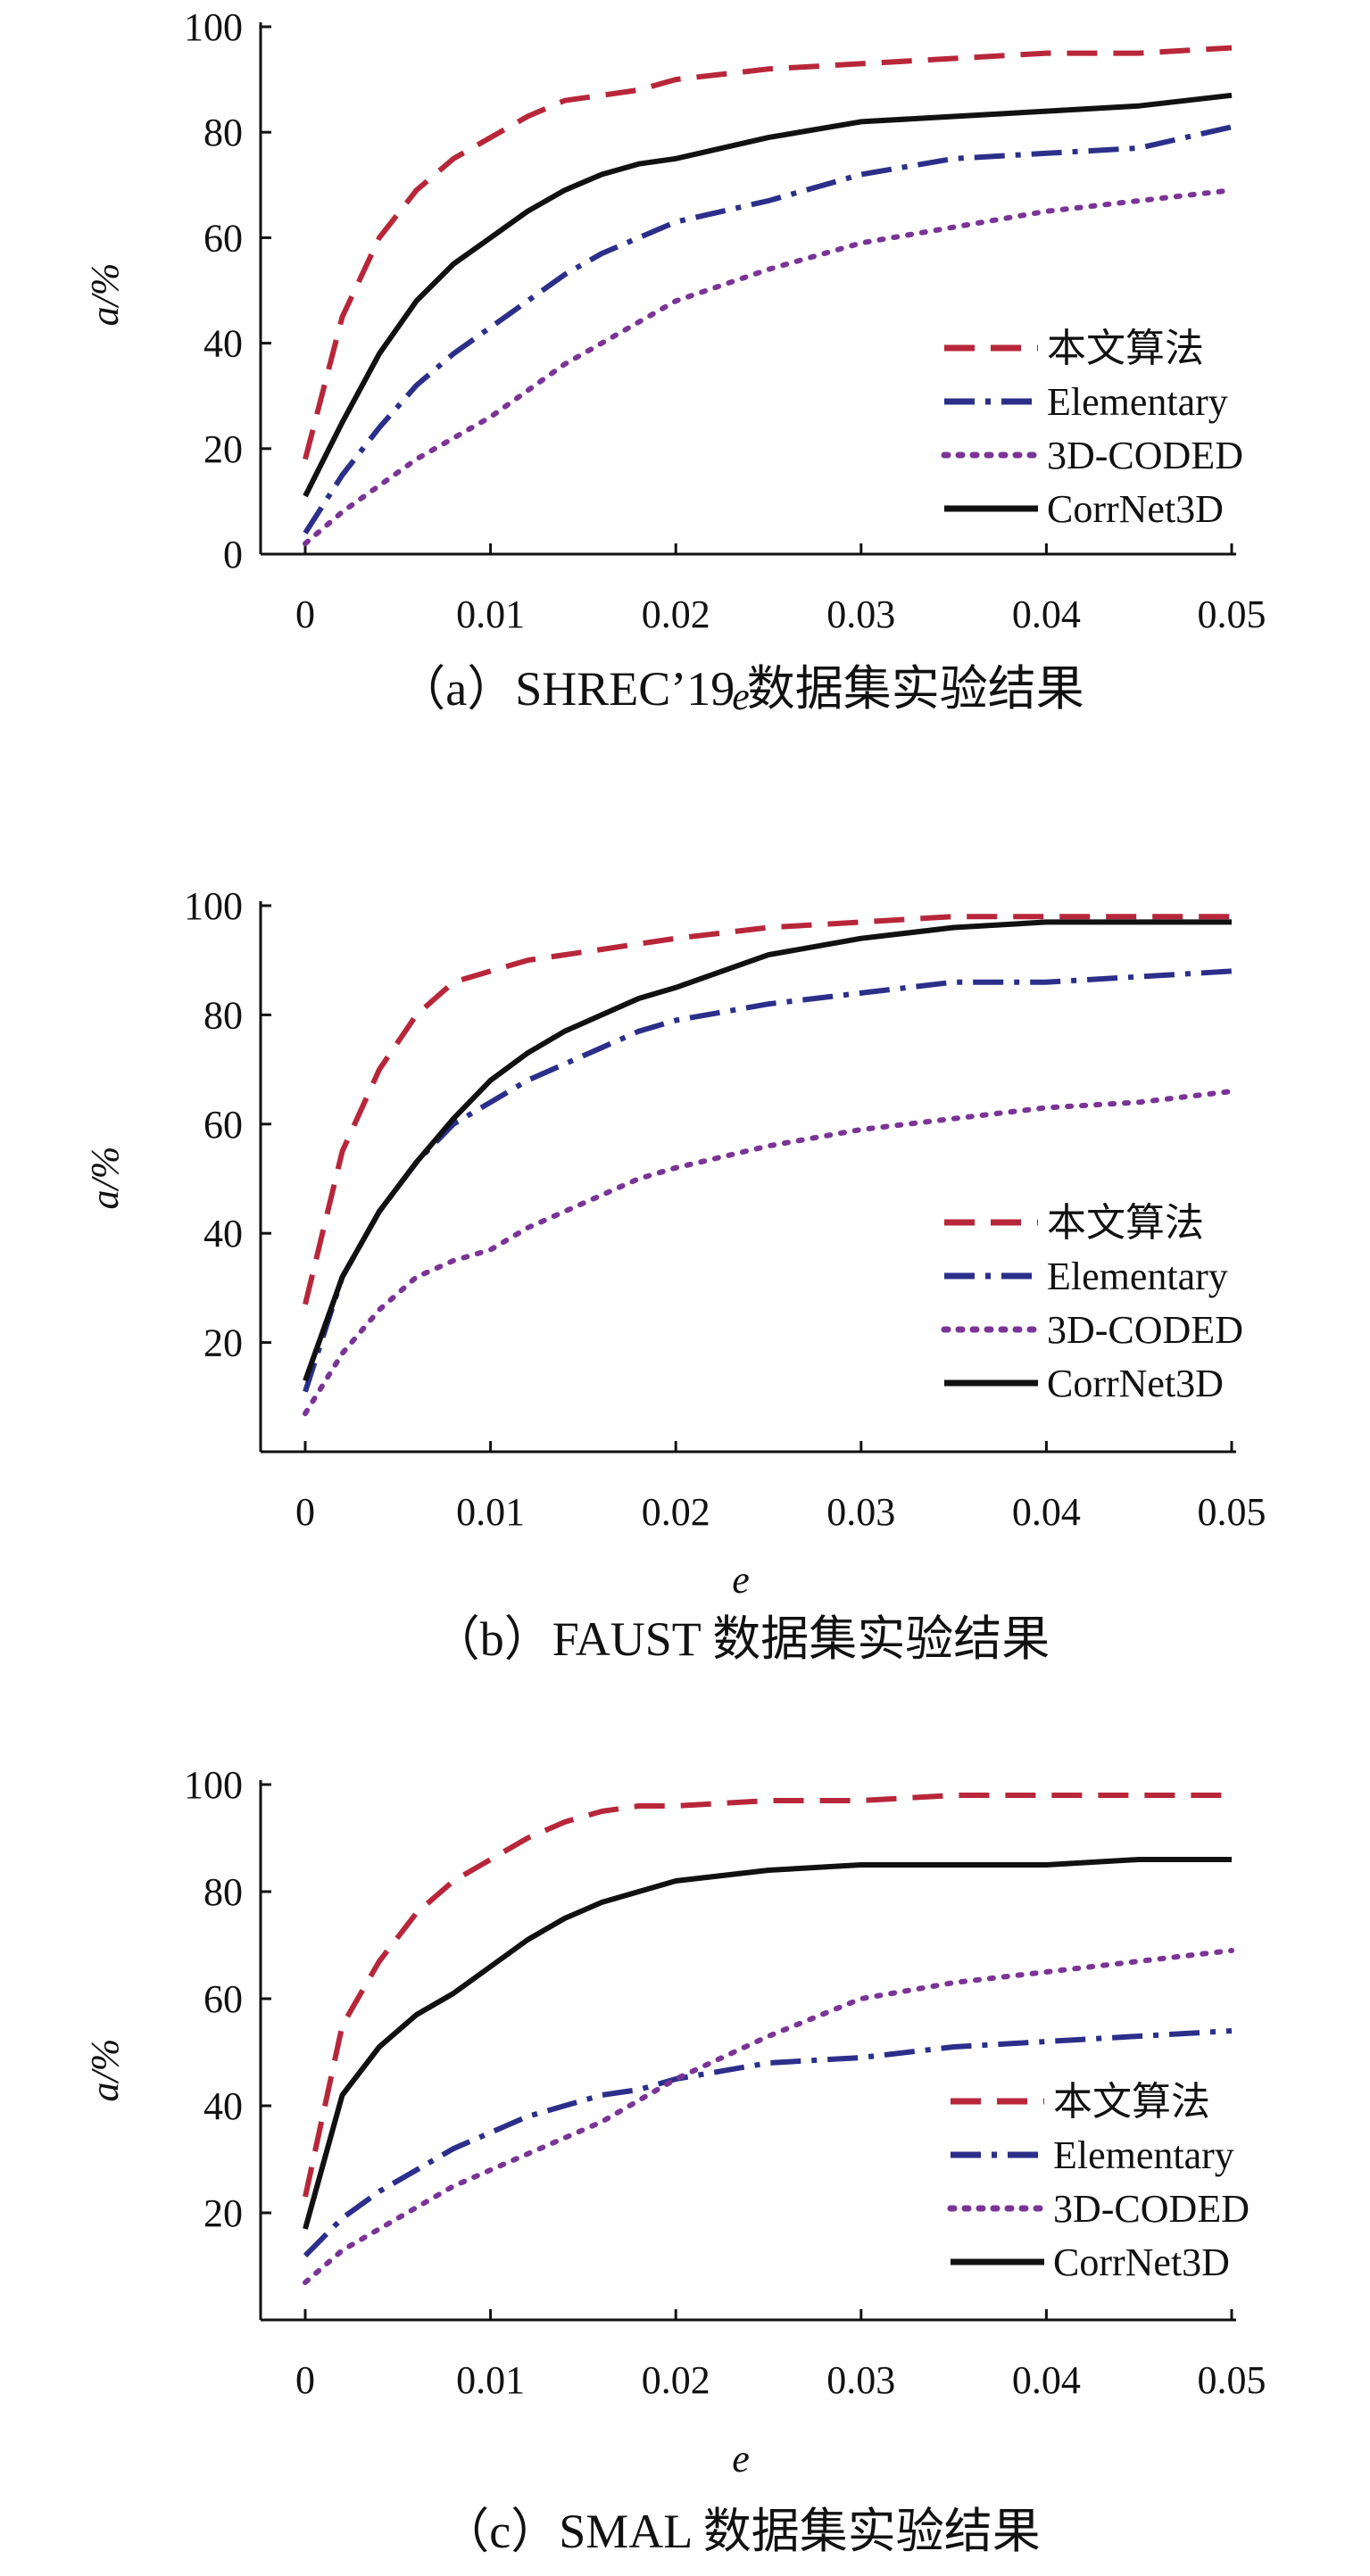  I want to click on y-tick-label: 0, so click(233, 554).